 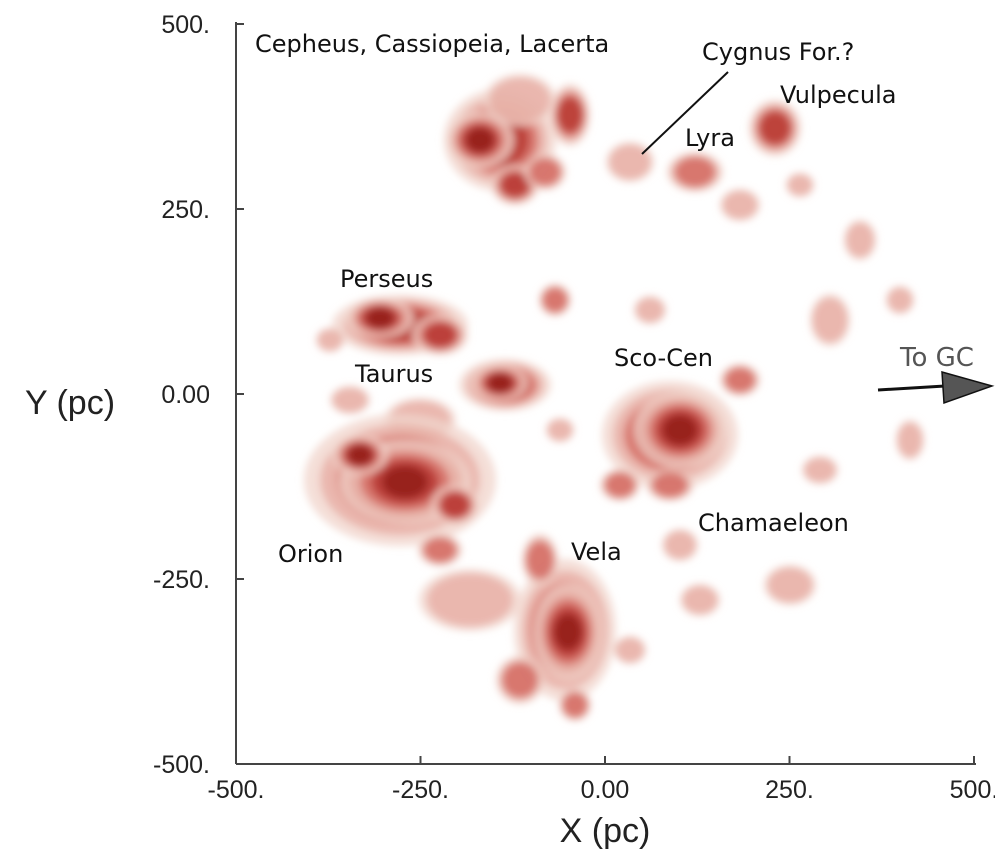 I want to click on y-tick-label: 250., so click(x=185, y=210).